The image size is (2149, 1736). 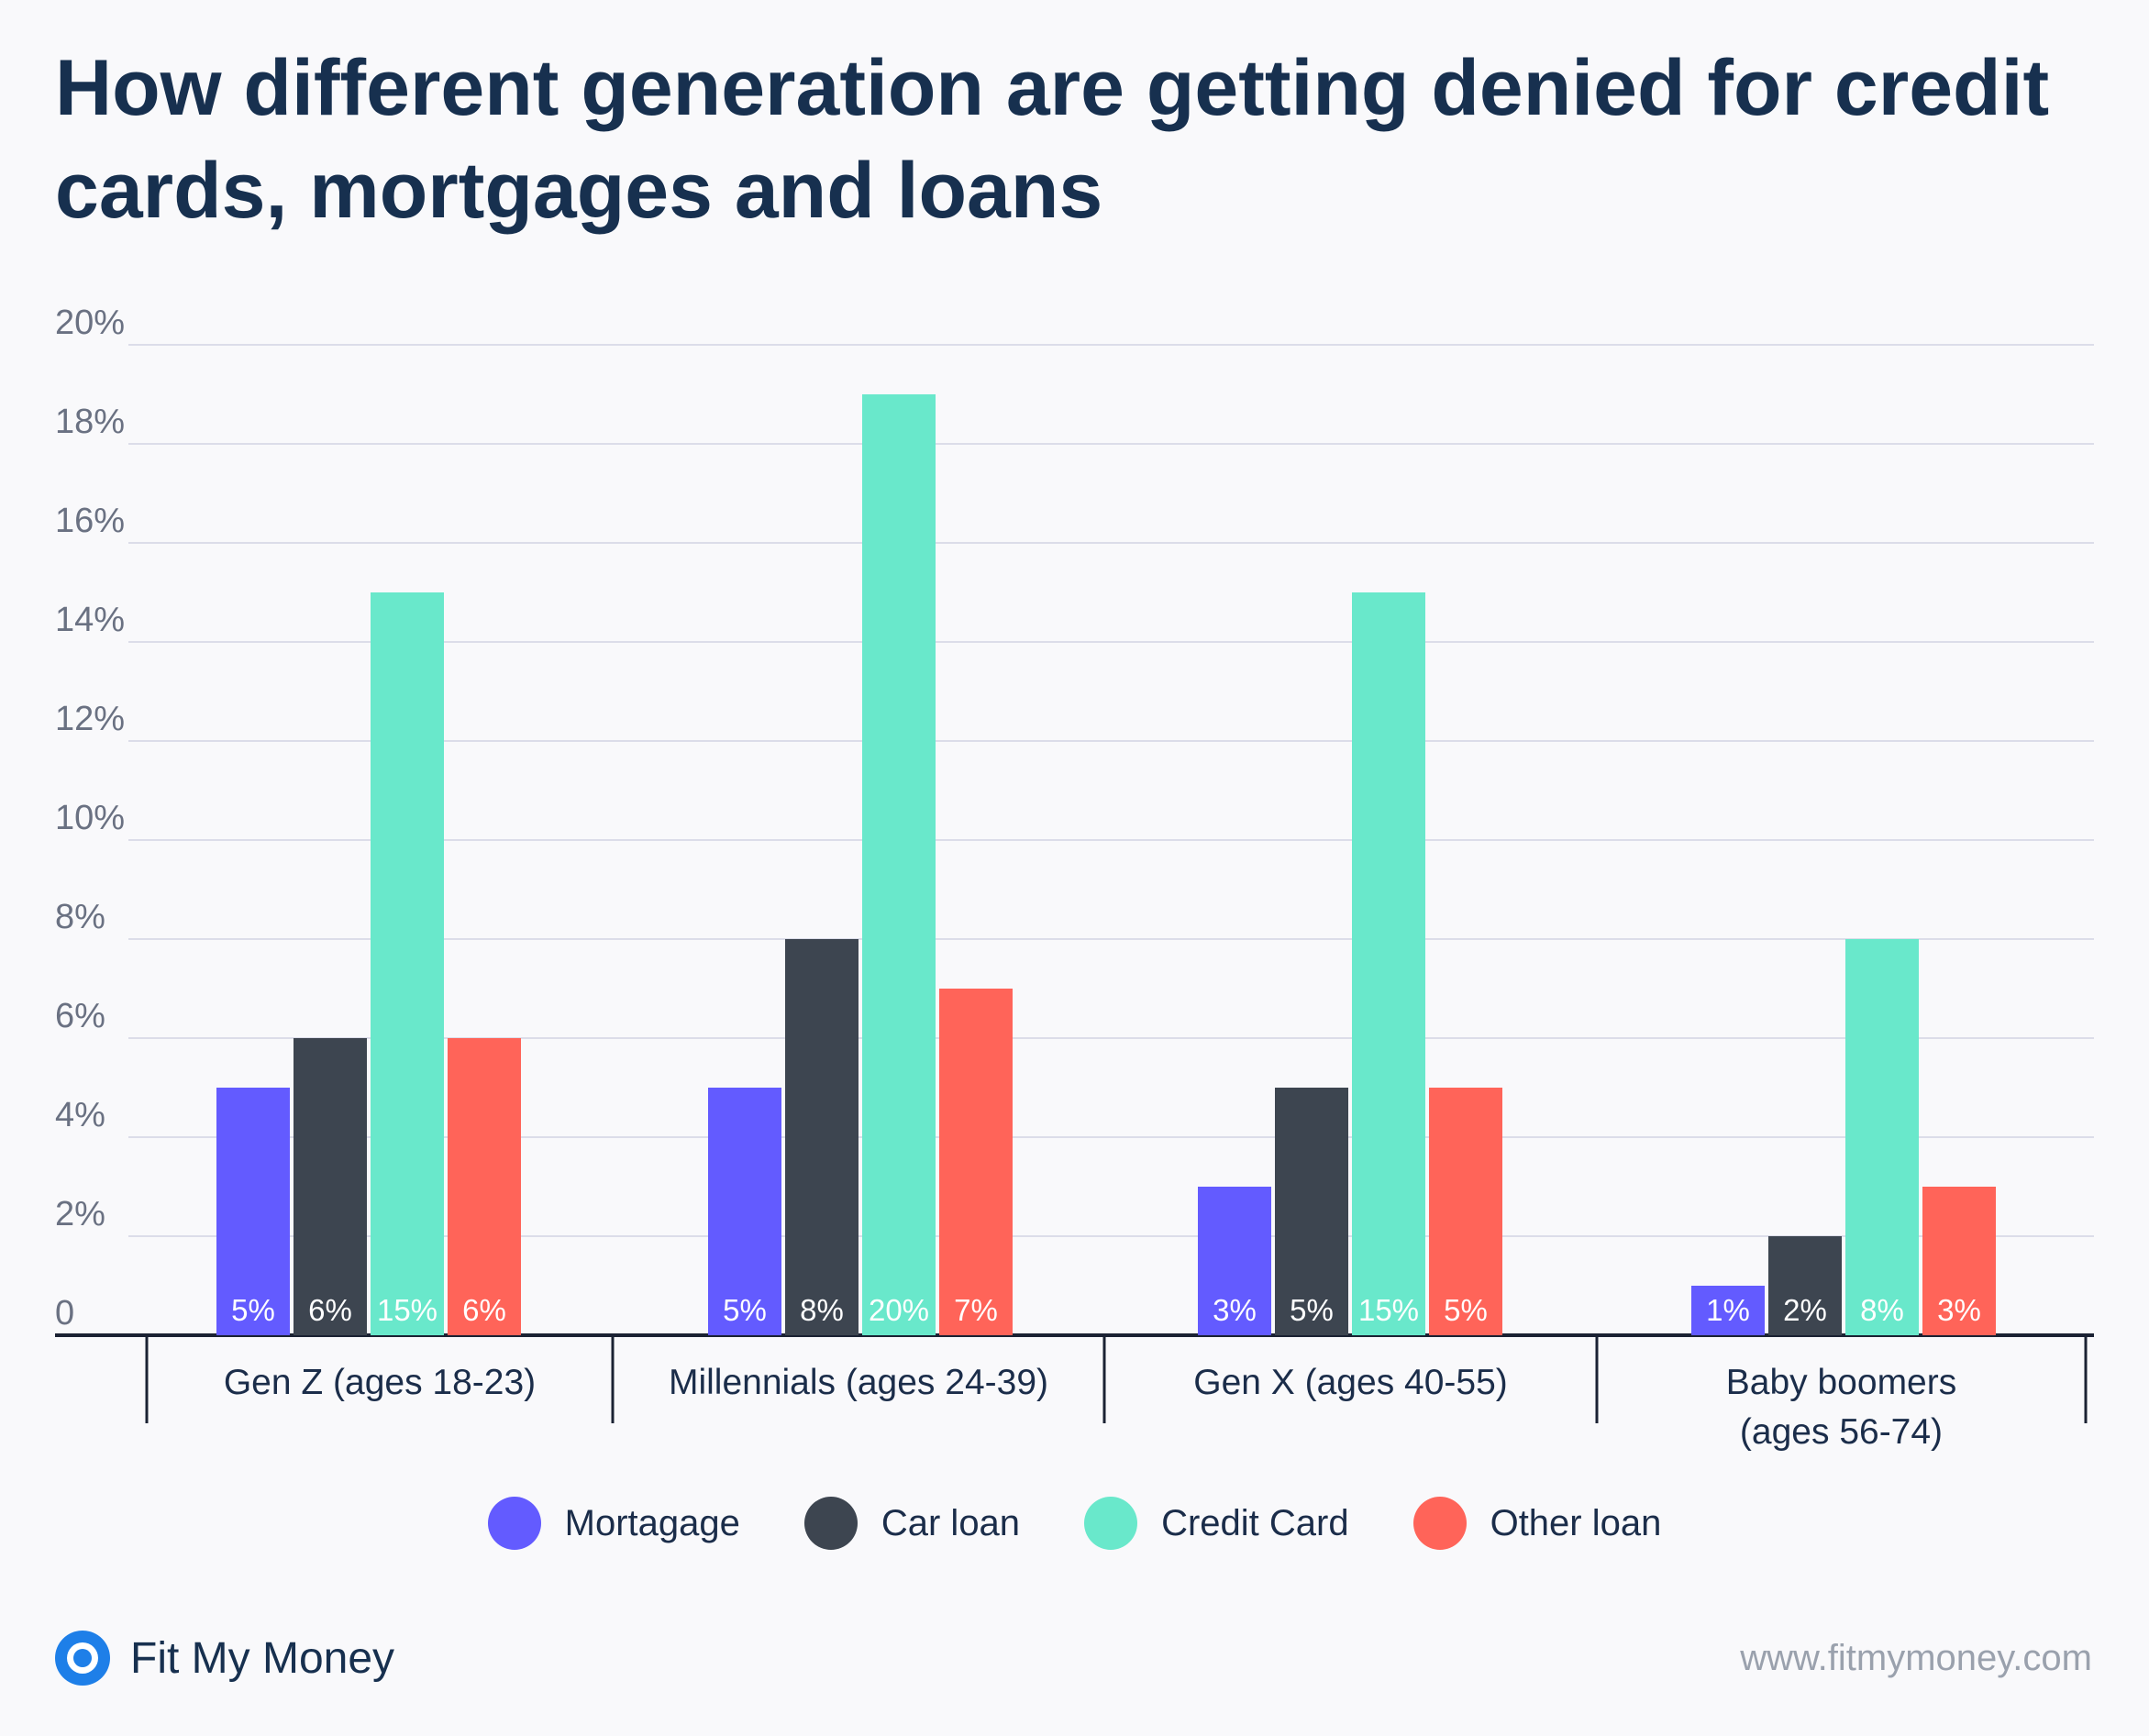 I want to click on legend-item-other-loan: Other loan, so click(x=1537, y=1524).